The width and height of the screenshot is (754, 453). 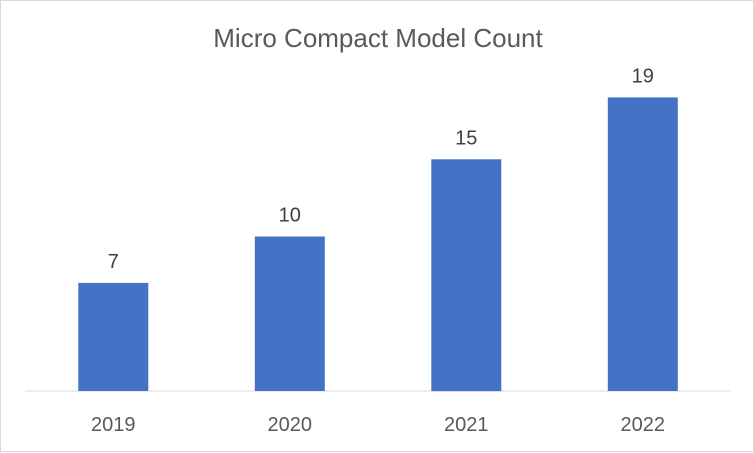 What do you see at coordinates (290, 425) in the screenshot?
I see `x-tick-label-2020: 2020` at bounding box center [290, 425].